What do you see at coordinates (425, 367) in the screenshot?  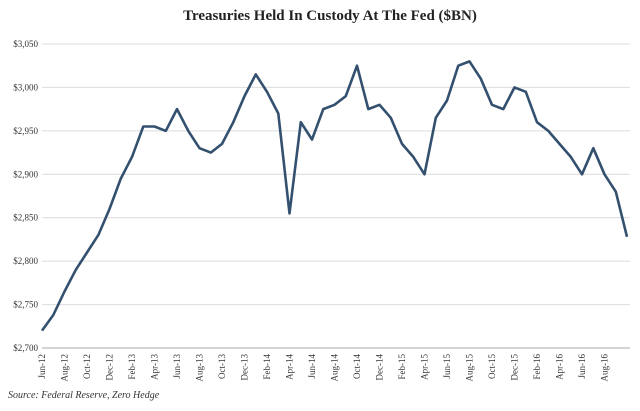 I see `x-tick-label: Apr-15` at bounding box center [425, 367].